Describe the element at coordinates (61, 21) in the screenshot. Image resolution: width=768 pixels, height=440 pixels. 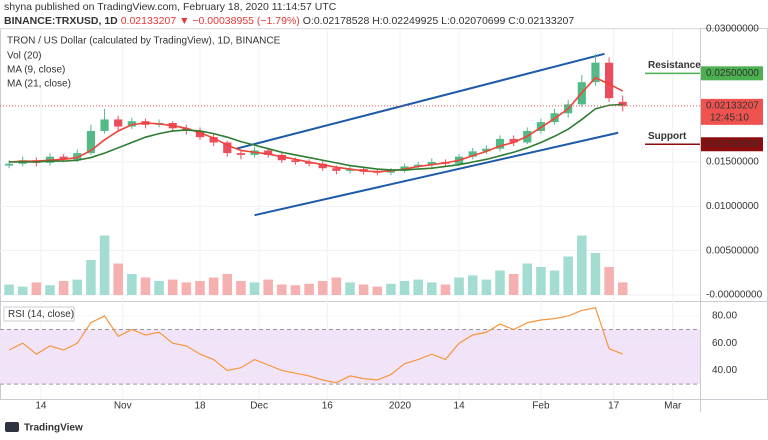
I see `symbol: BINANCE:TRXUSD, 1D` at that location.